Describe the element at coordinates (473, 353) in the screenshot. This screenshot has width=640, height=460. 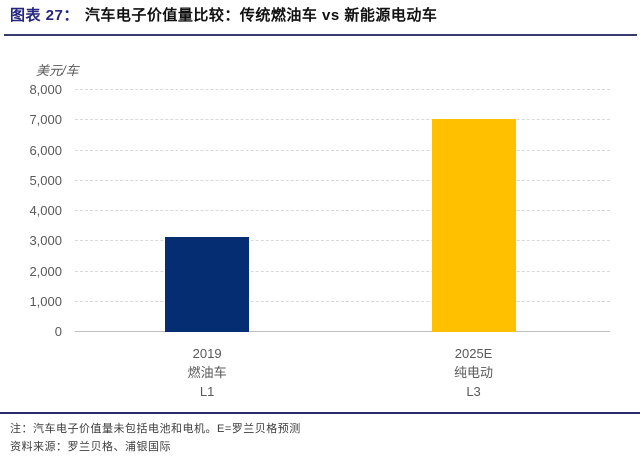
I see `x-category-line: 2025E` at that location.